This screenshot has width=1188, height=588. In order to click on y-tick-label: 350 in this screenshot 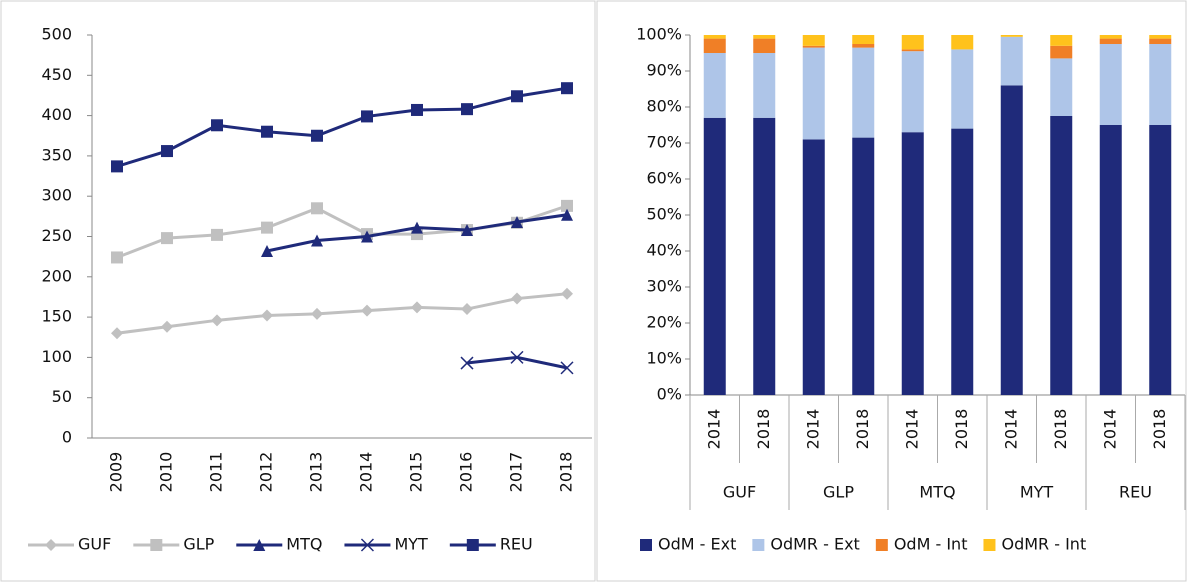, I will do `click(56, 154)`.